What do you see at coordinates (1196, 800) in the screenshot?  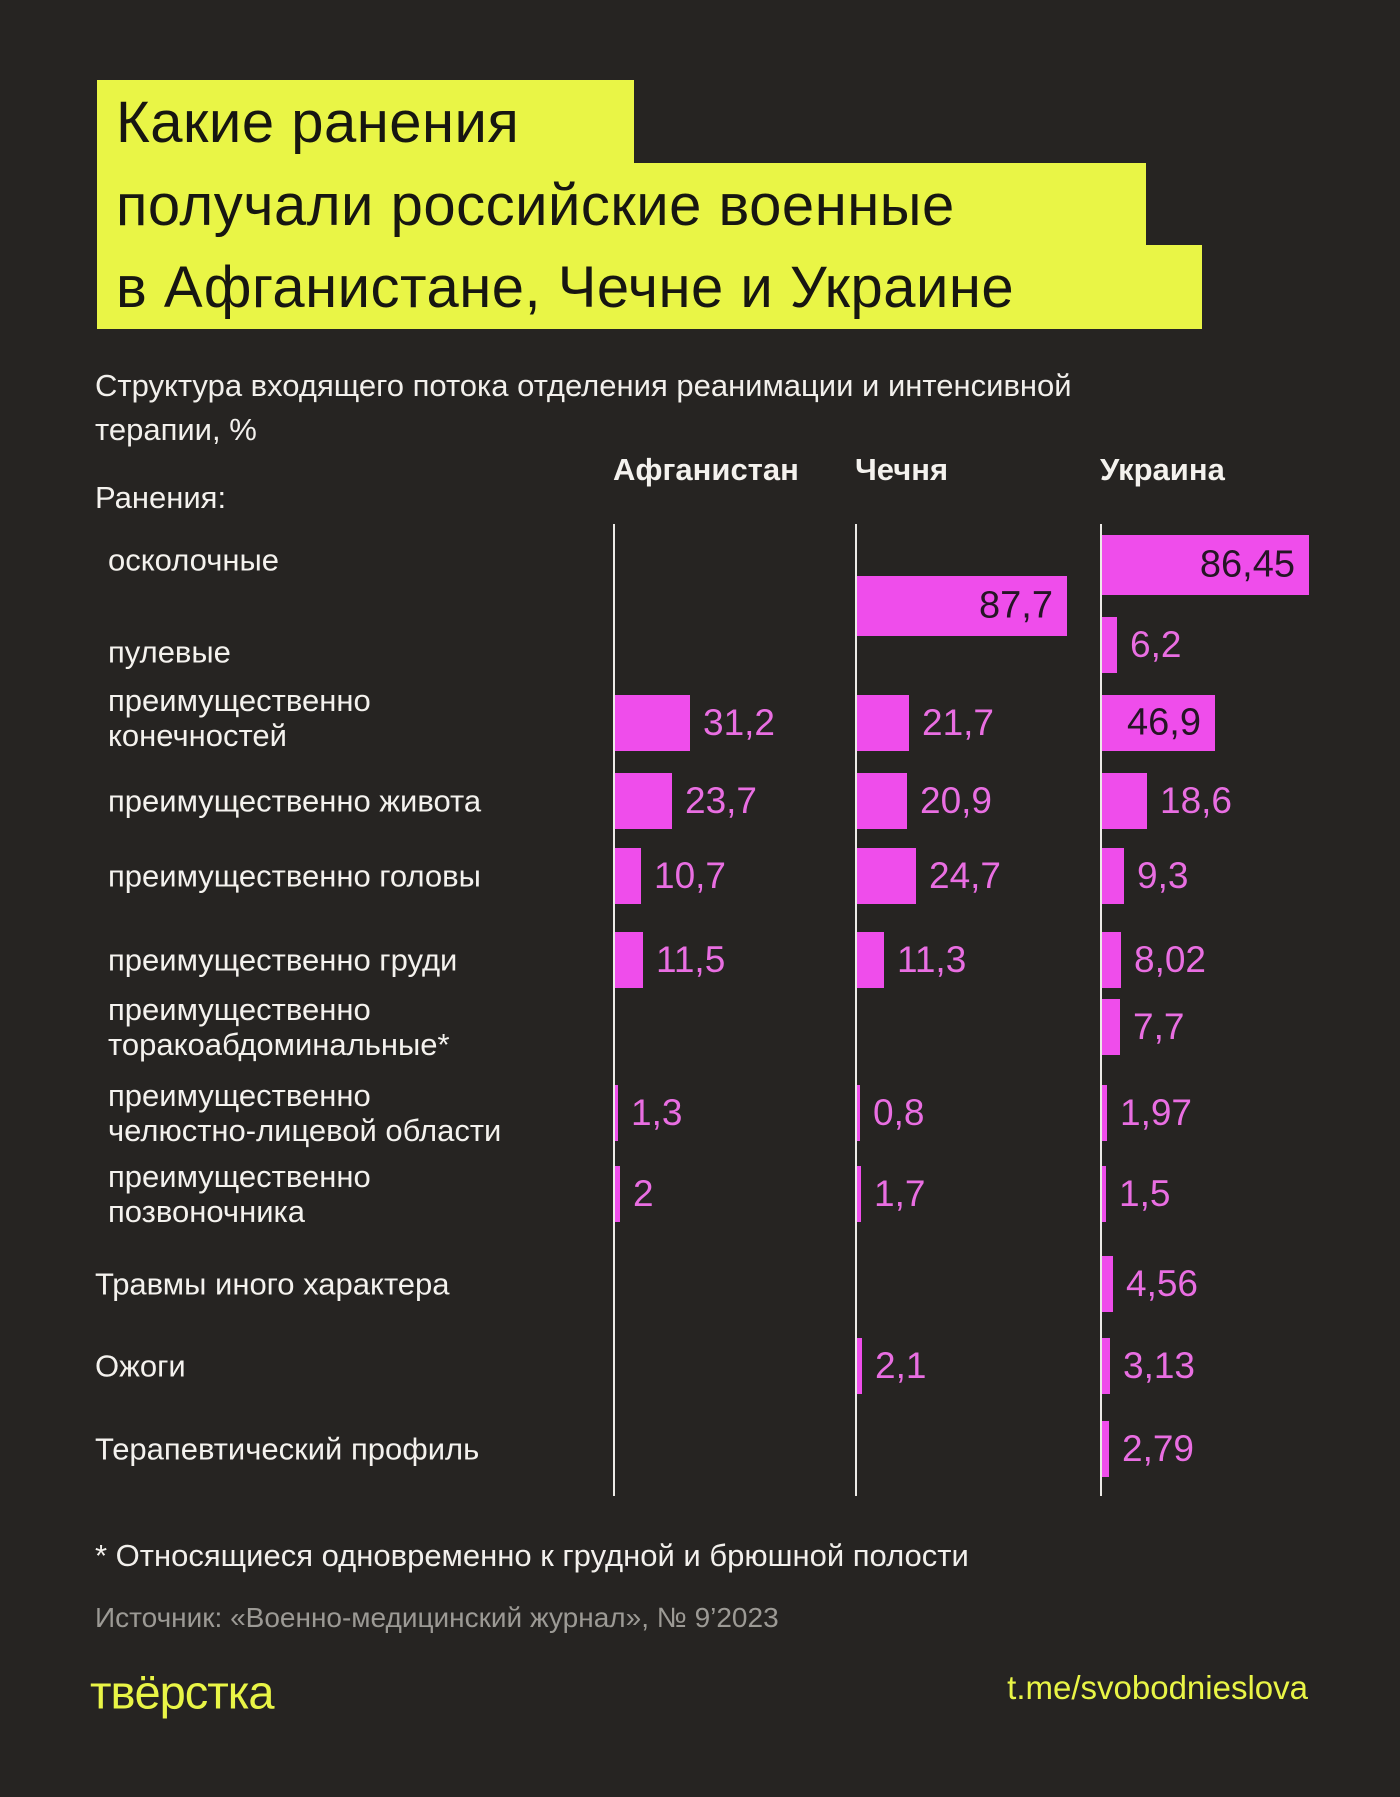 I see `bar-value: 18,6` at bounding box center [1196, 800].